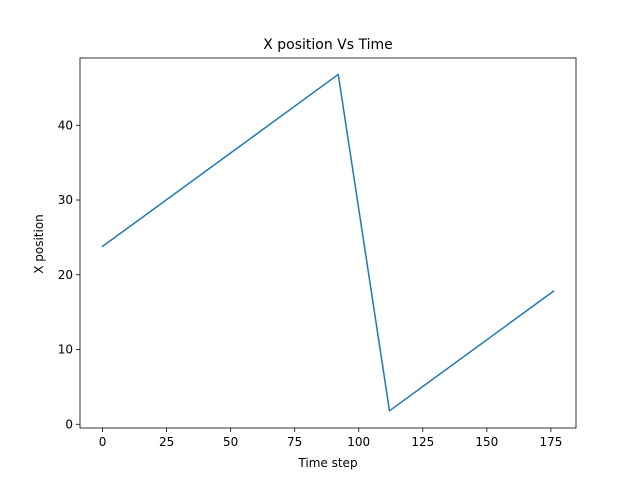  What do you see at coordinates (422, 442) in the screenshot?
I see `x-tick-label-125: 125` at bounding box center [422, 442].